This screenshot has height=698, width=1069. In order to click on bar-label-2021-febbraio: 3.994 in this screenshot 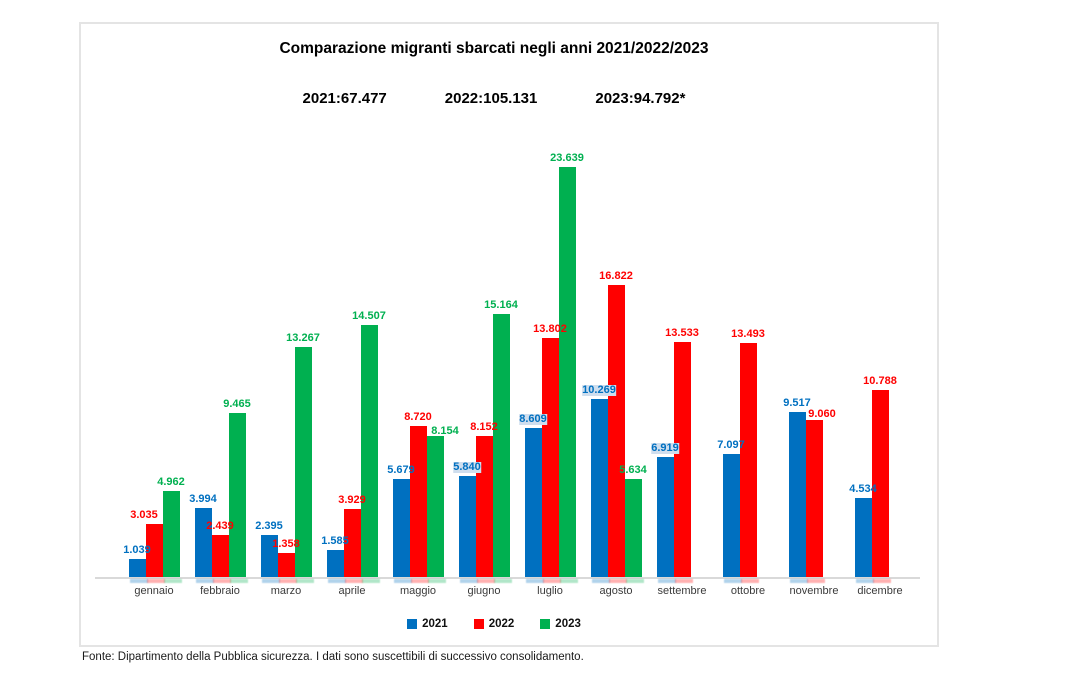, I will do `click(203, 498)`.